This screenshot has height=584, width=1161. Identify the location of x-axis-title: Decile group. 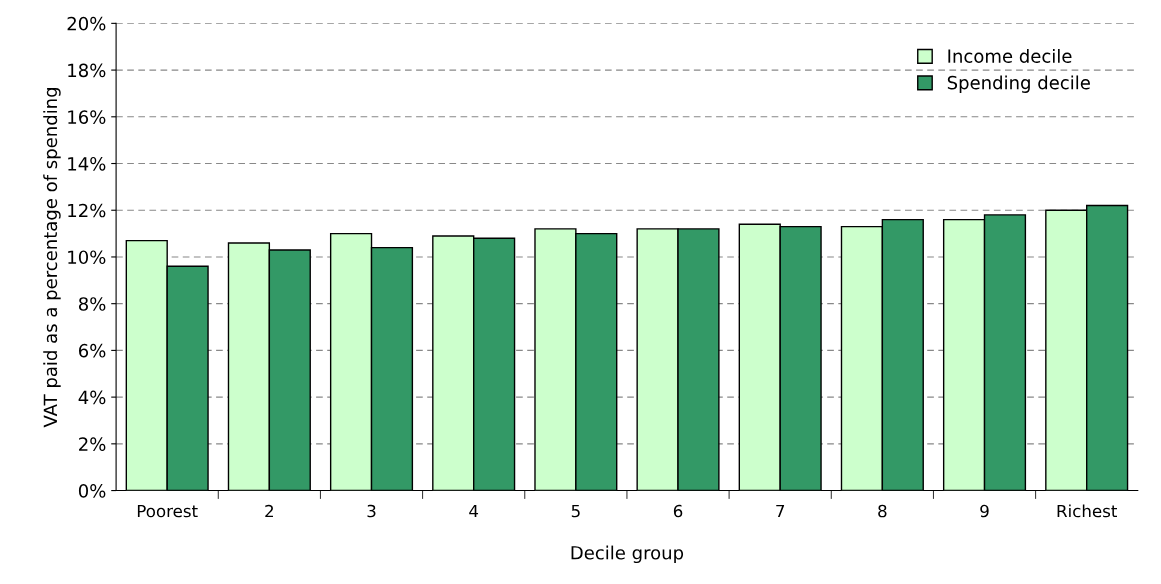
(627, 554).